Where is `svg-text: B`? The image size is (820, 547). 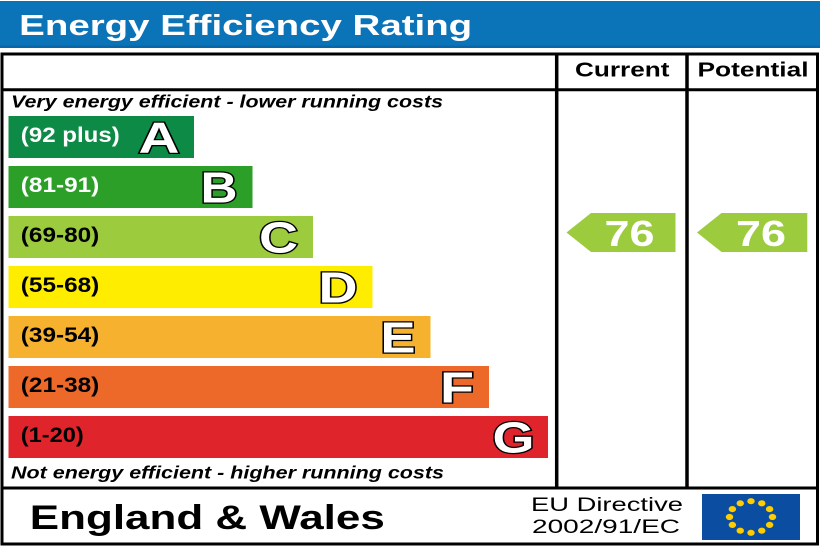 svg-text: B is located at coordinates (219, 188).